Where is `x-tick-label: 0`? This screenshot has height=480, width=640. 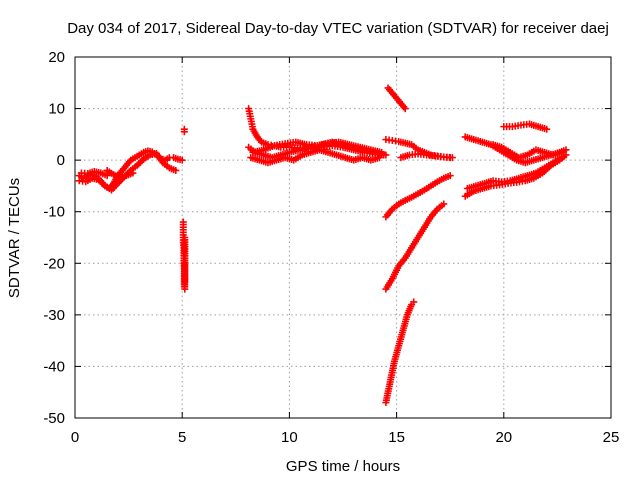 x-tick-label: 0 is located at coordinates (75, 437).